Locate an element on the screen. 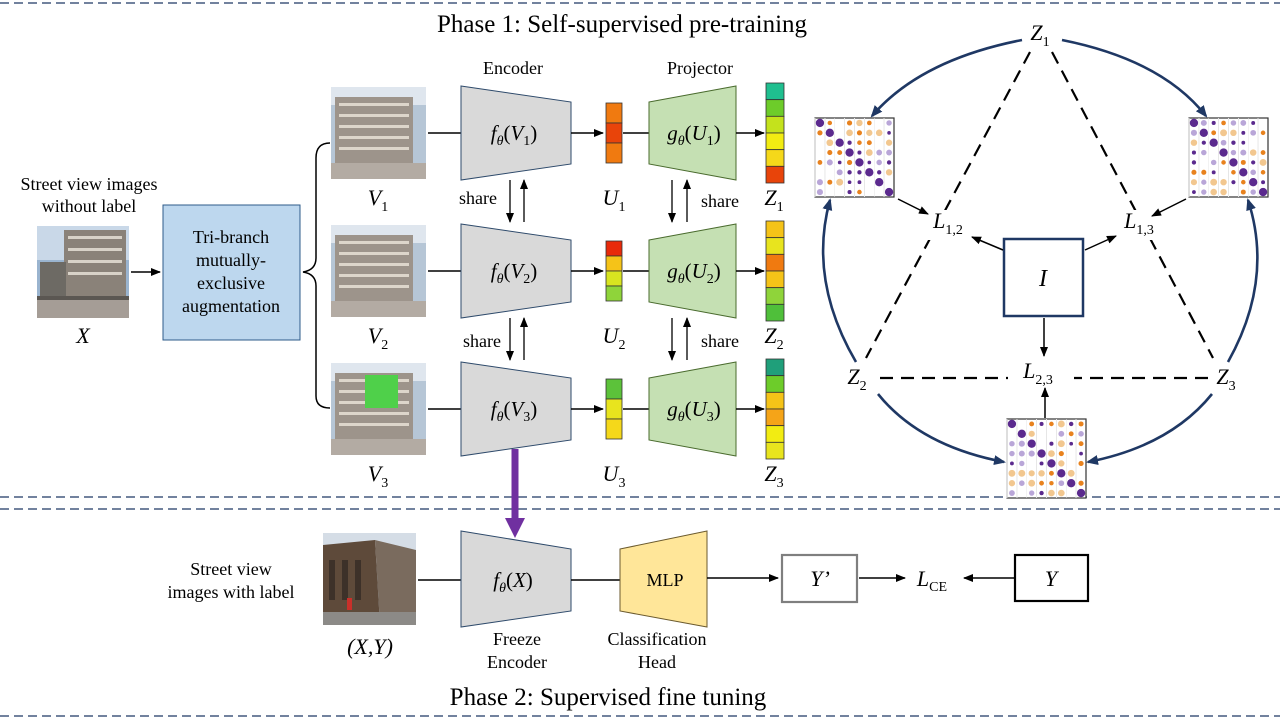  edge-z1-z3 is located at coordinates (1132, 205).